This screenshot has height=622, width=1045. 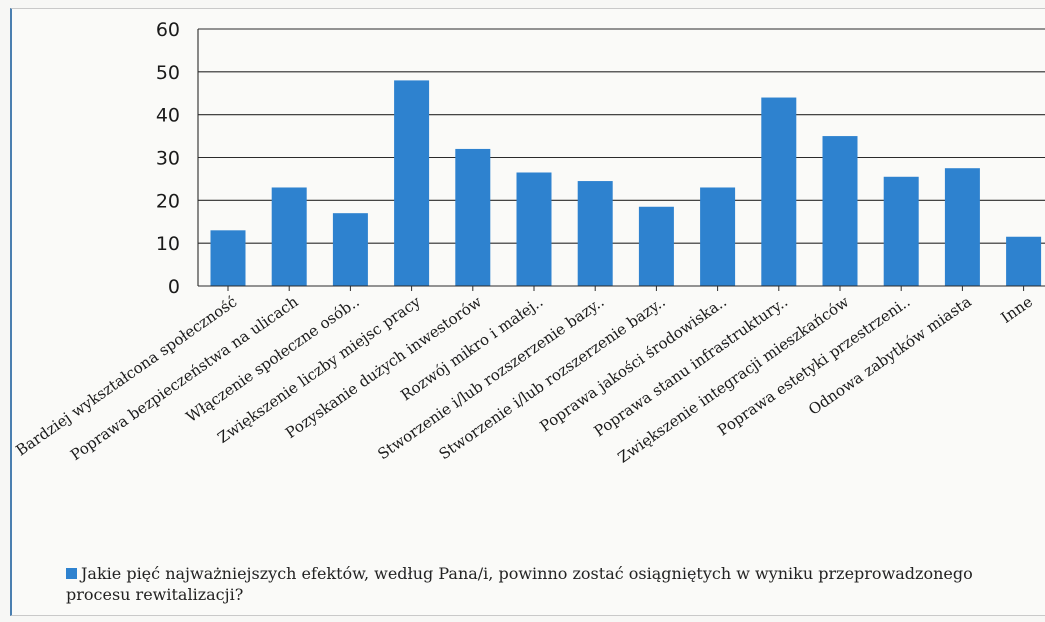 What do you see at coordinates (168, 116) in the screenshot?
I see `y-tick-label: 40` at bounding box center [168, 116].